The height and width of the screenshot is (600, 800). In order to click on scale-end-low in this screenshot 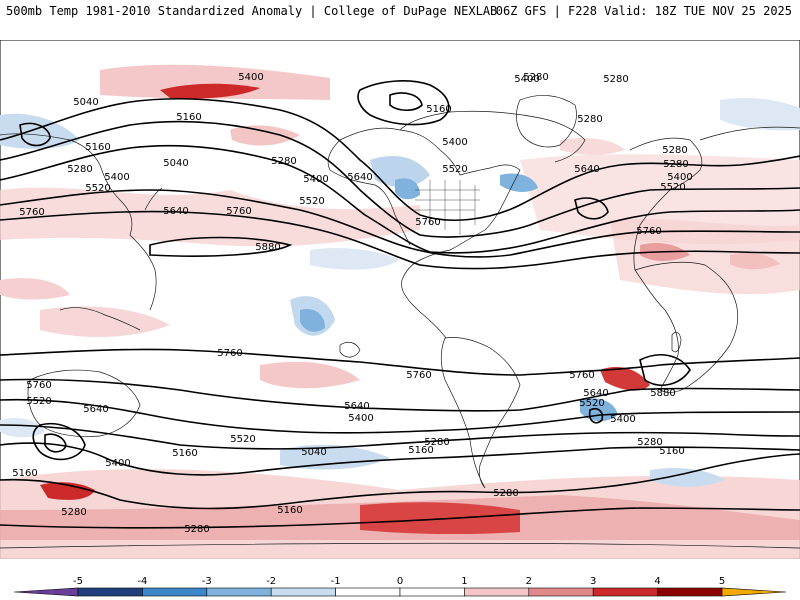, I will do `click(46, 592)`.